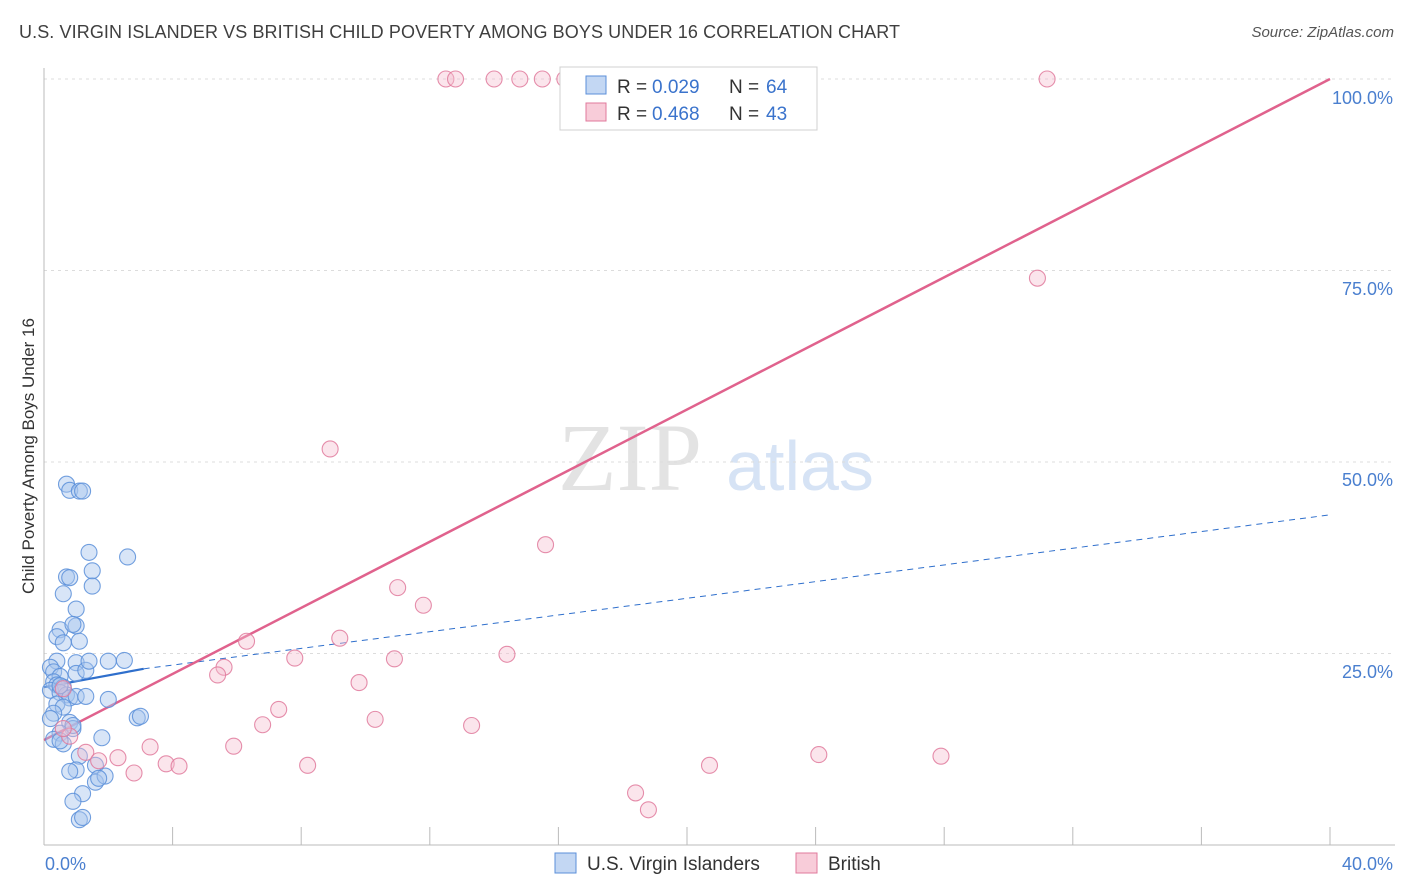 This screenshot has height=892, width=1406. What do you see at coordinates (1367, 289) in the screenshot?
I see `y-tick-label-75: 75.0%` at bounding box center [1367, 289].